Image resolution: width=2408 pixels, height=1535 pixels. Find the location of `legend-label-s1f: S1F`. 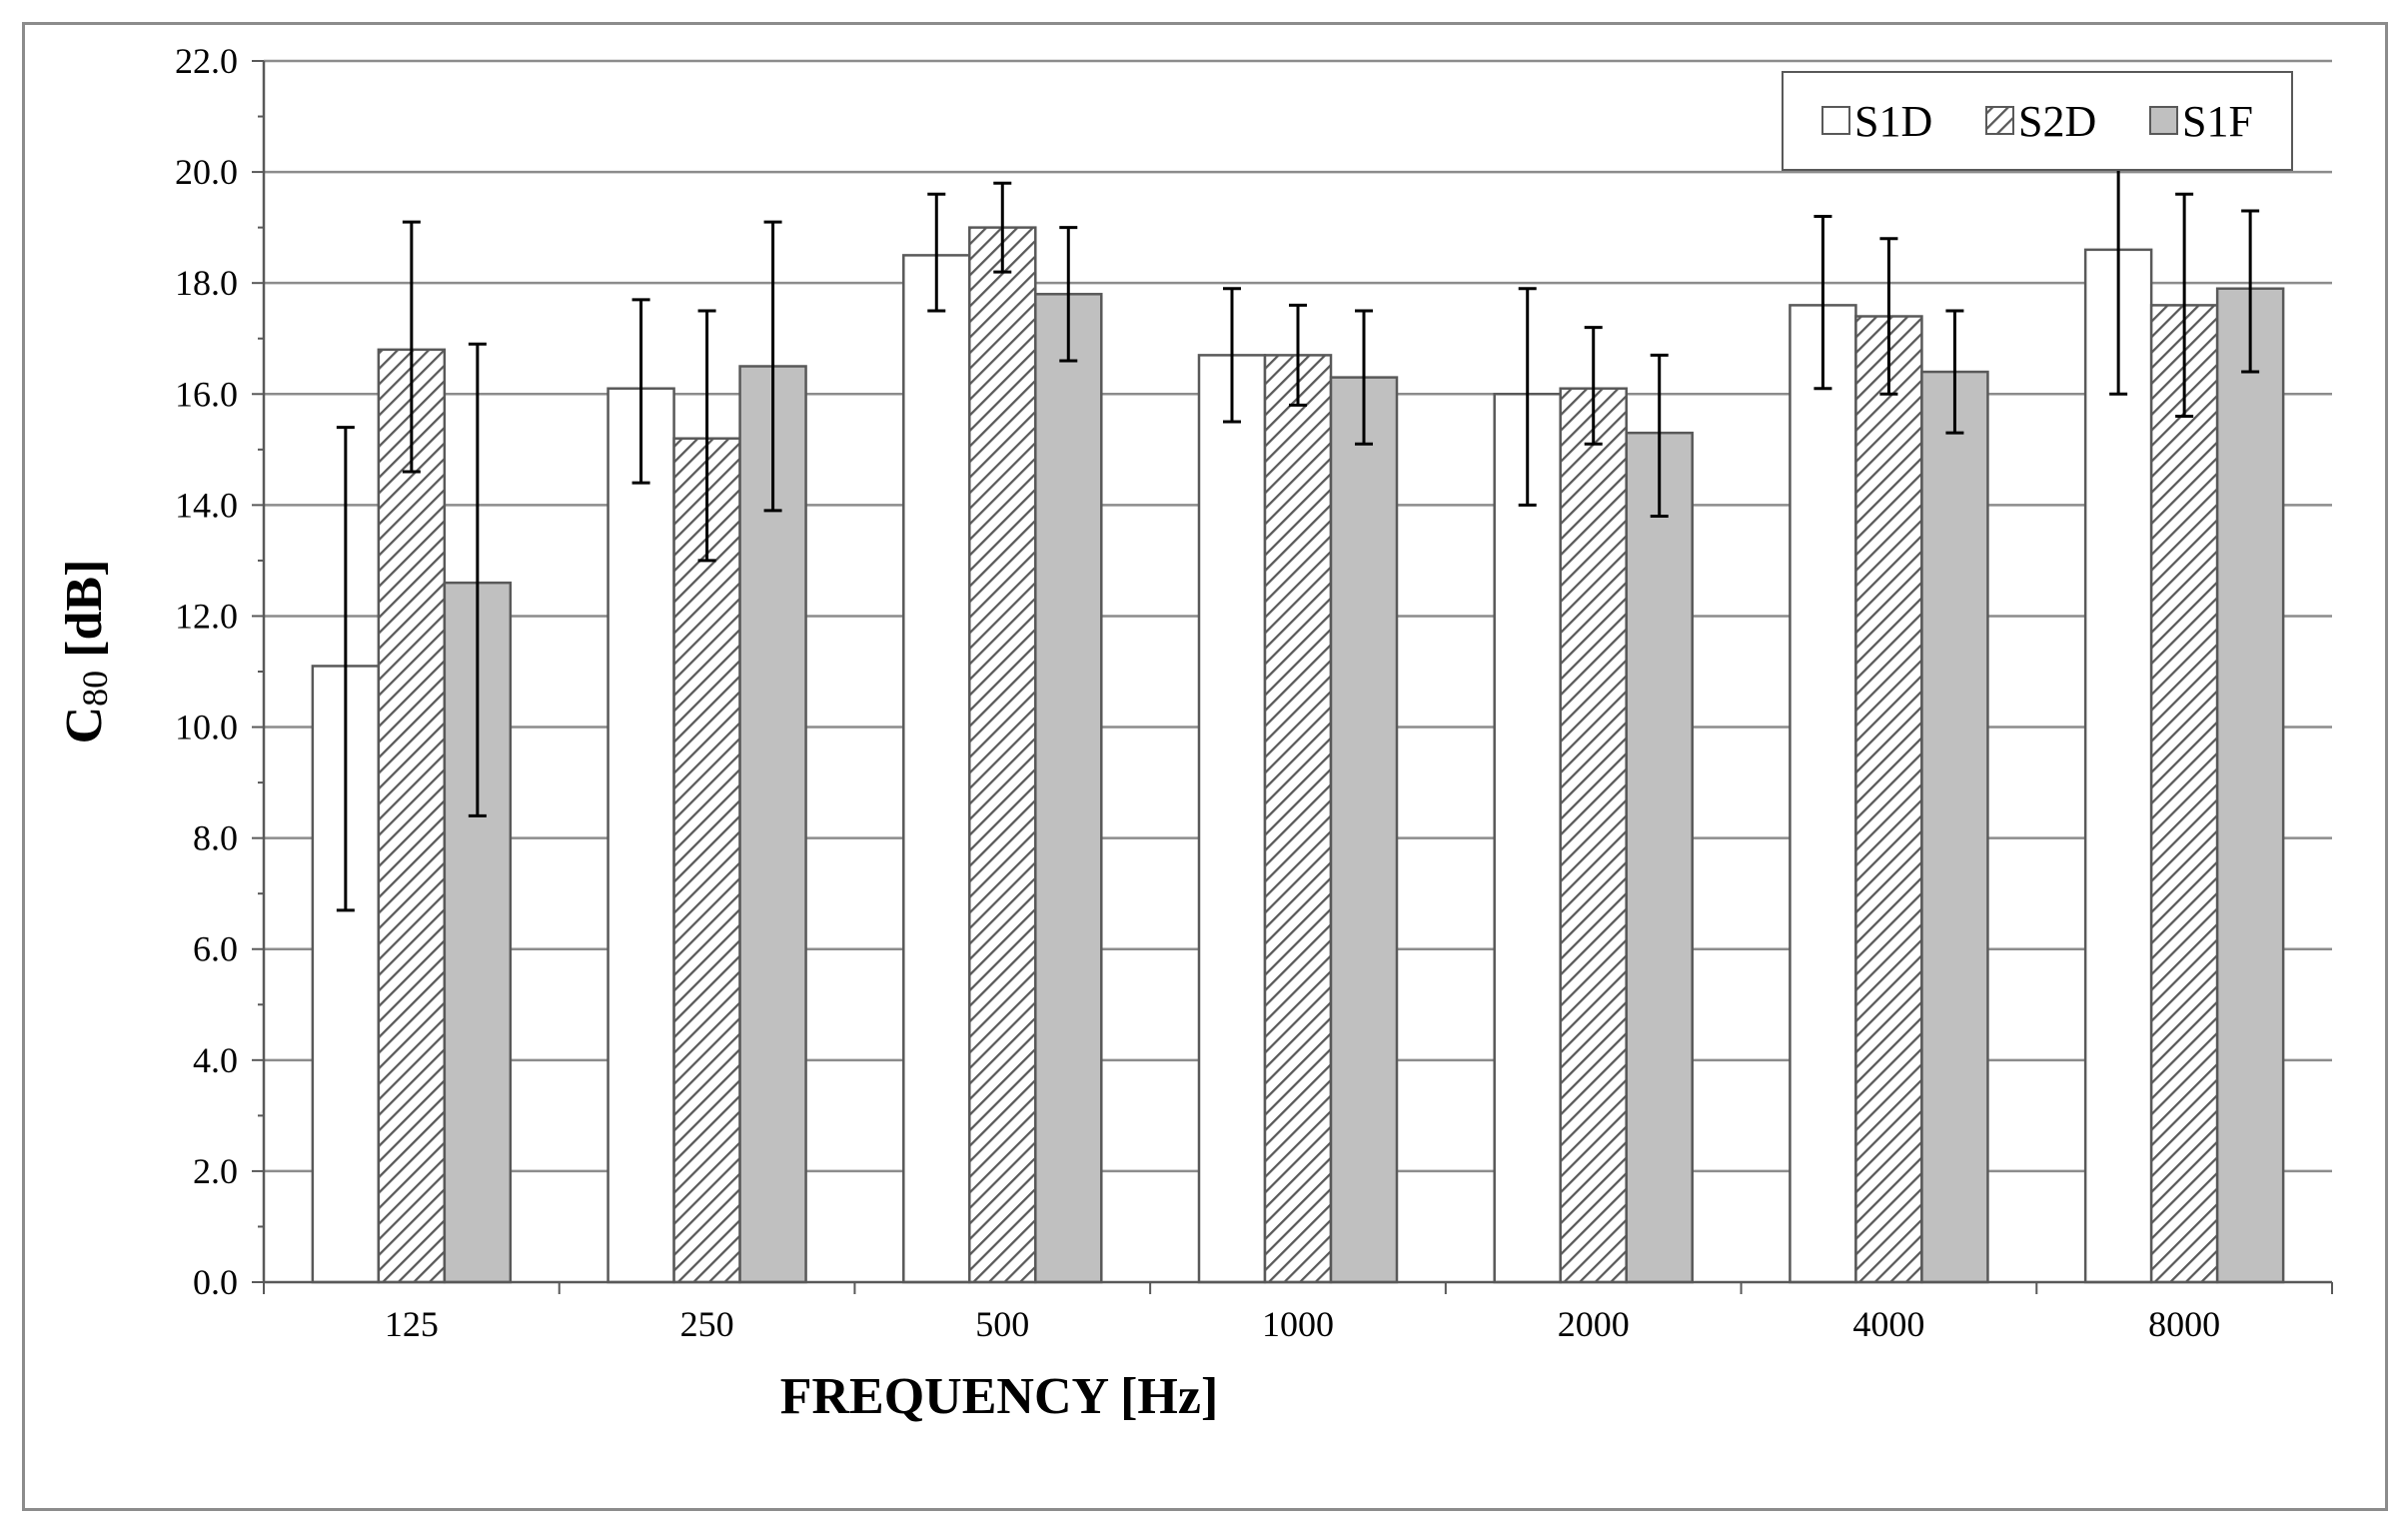

legend-label-s1f: S1F is located at coordinates (2217, 121).